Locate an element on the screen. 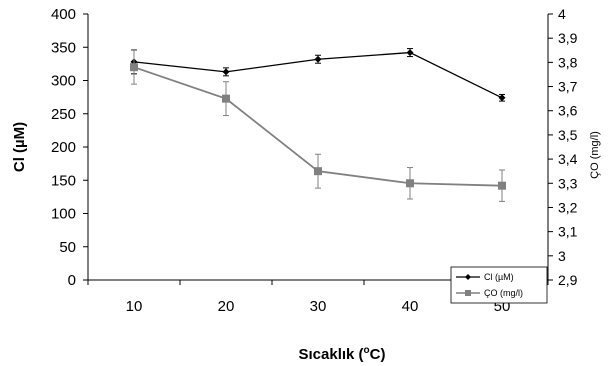 This screenshot has width=608, height=366. x-axis-title-main: Sıcaklık ( is located at coordinates (331, 354).